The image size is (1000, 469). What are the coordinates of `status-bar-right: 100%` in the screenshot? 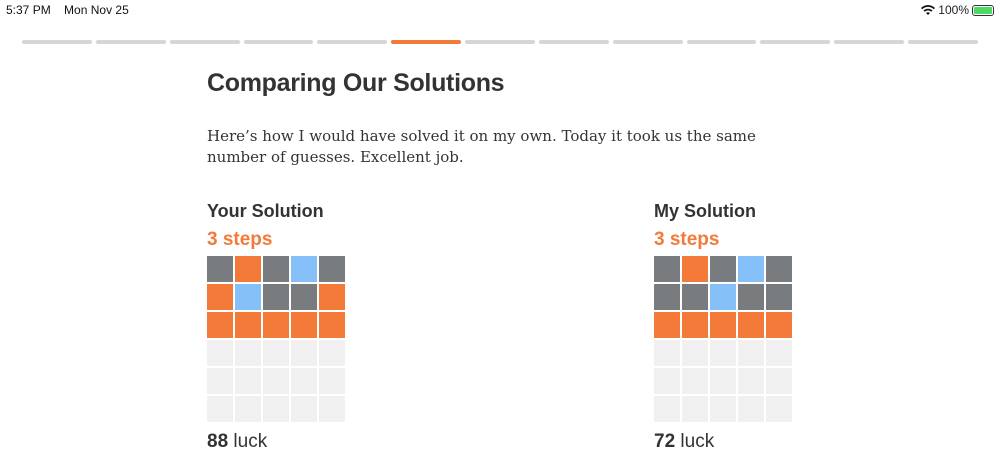 It's located at (957, 10).